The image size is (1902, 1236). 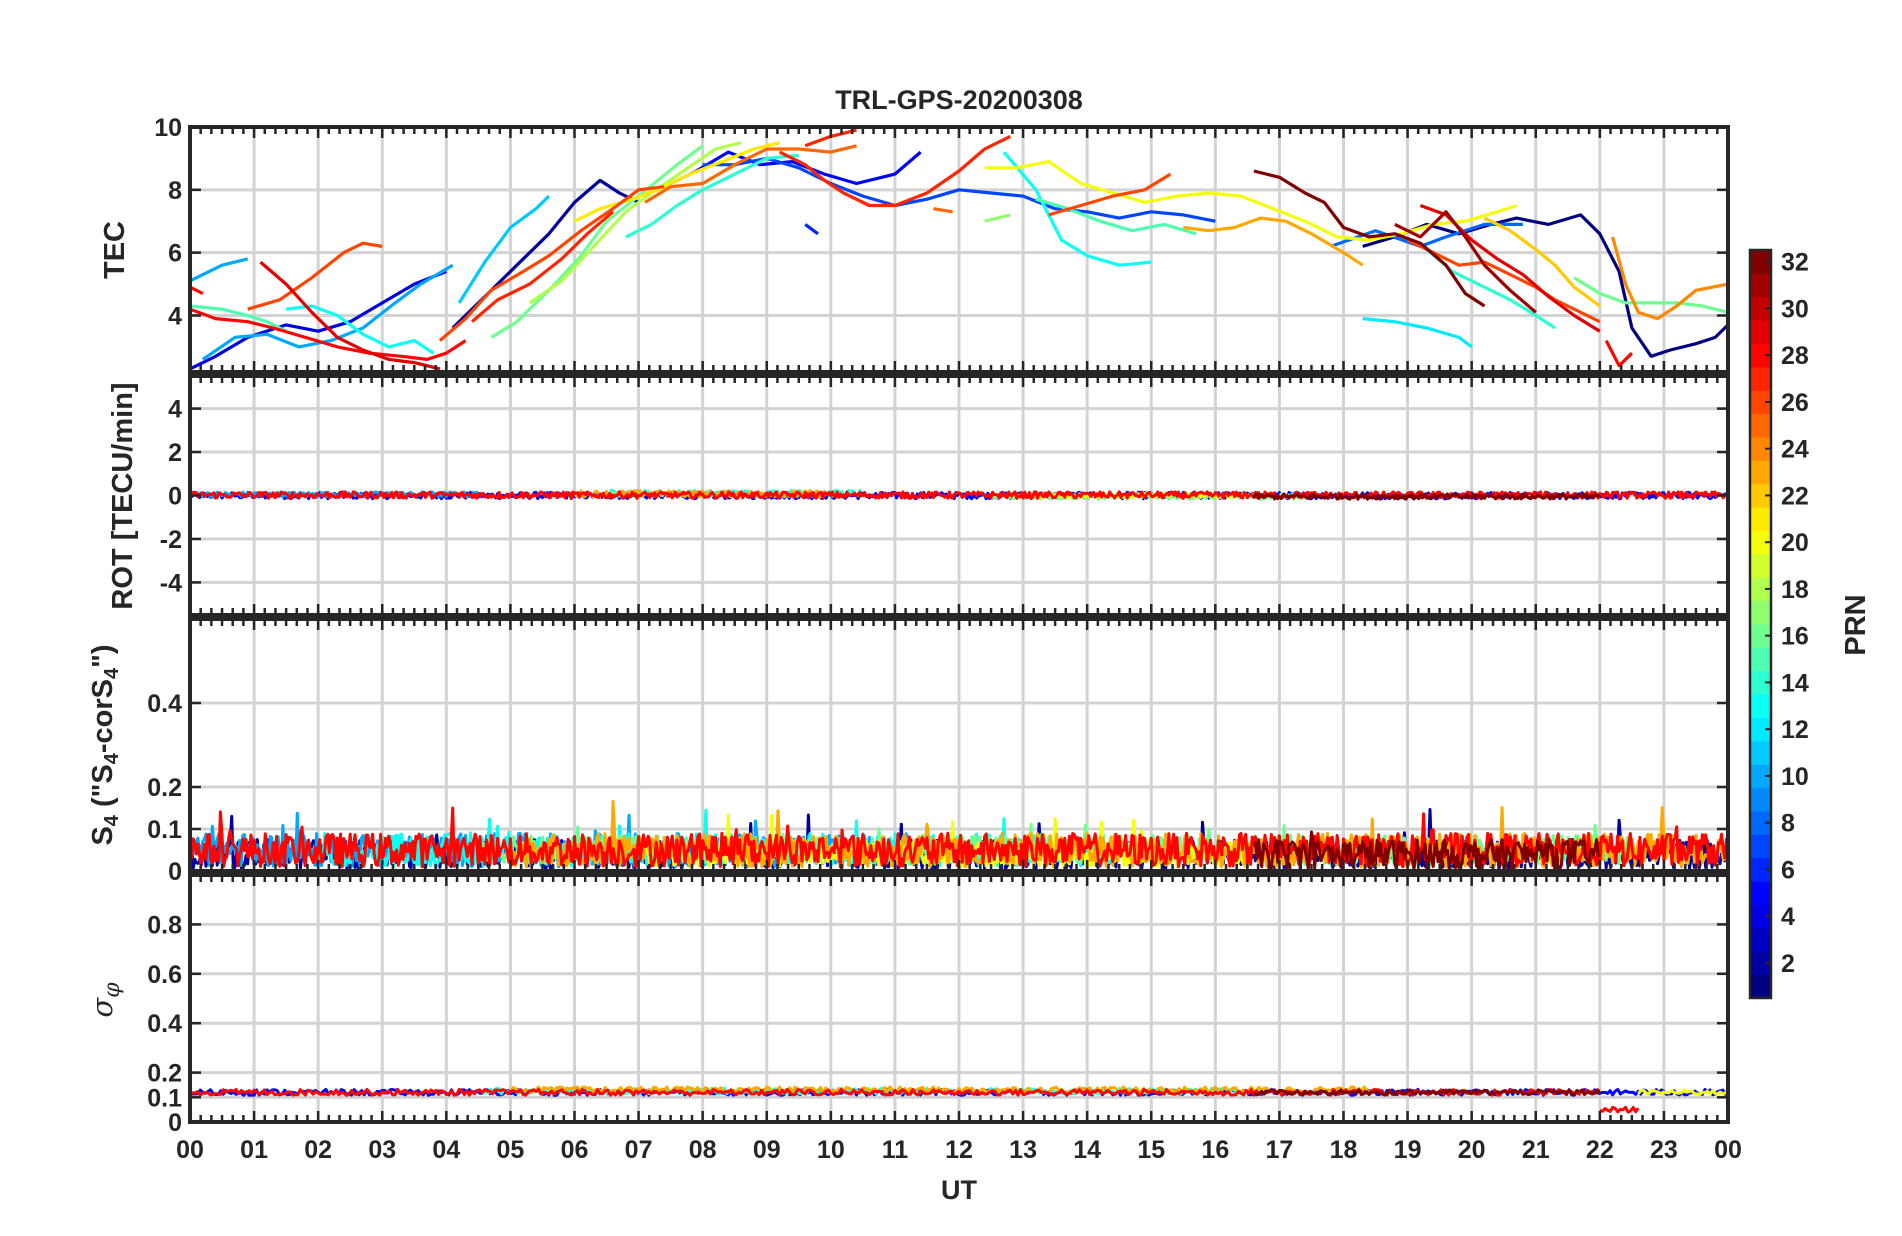 I want to click on x-tick-label: 06, so click(x=575, y=1150).